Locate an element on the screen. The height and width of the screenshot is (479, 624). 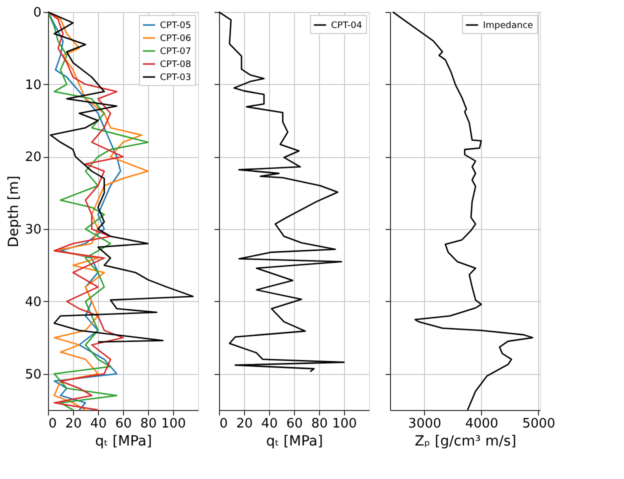
x-tick-label: 4000 is located at coordinates (481, 424).